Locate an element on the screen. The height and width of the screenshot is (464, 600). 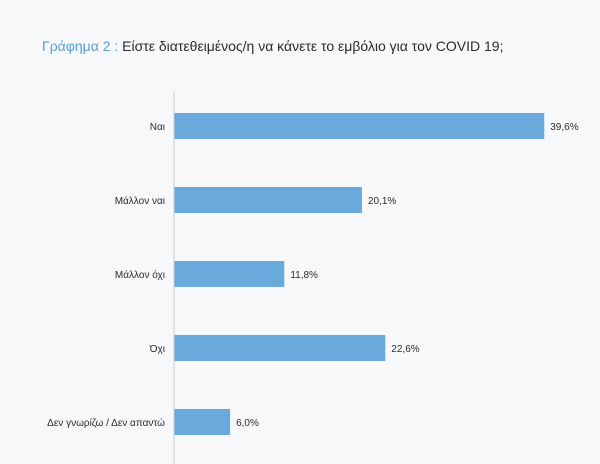
category-label-5: Δεν γνωρίζω / Δεν απαντώ is located at coordinates (106, 423).